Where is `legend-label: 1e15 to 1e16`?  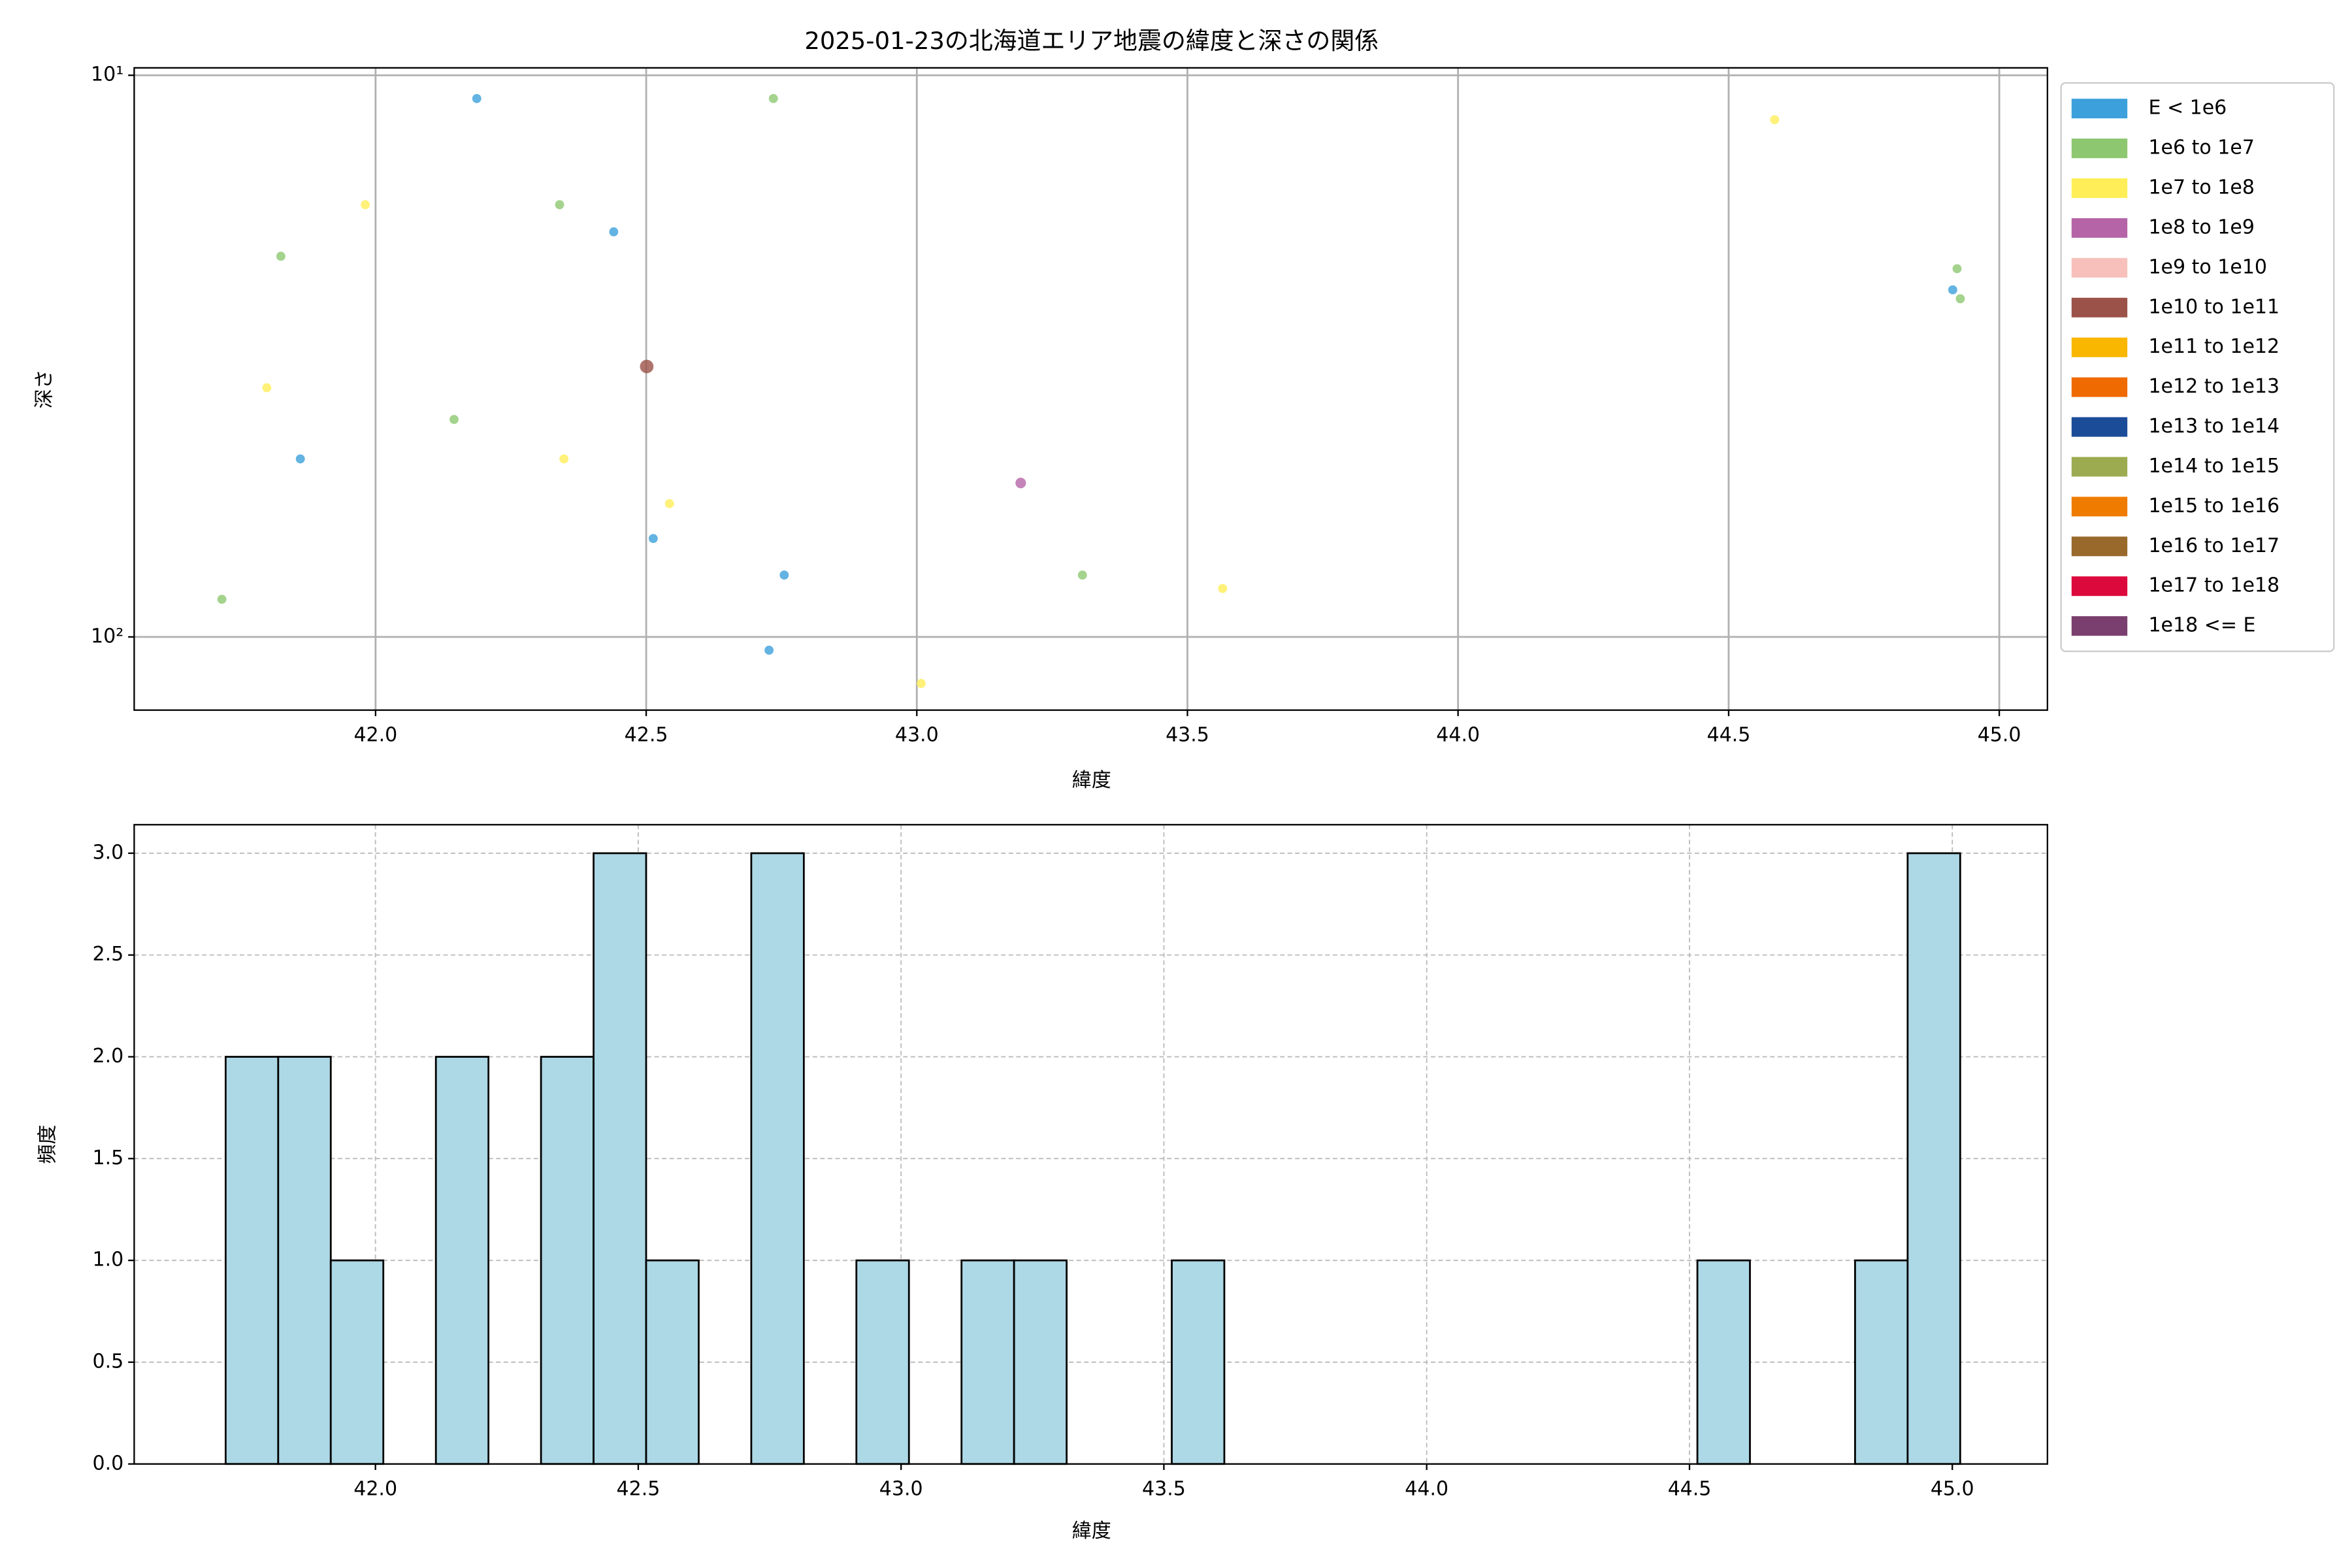
legend-label: 1e15 to 1e16 is located at coordinates (2213, 506).